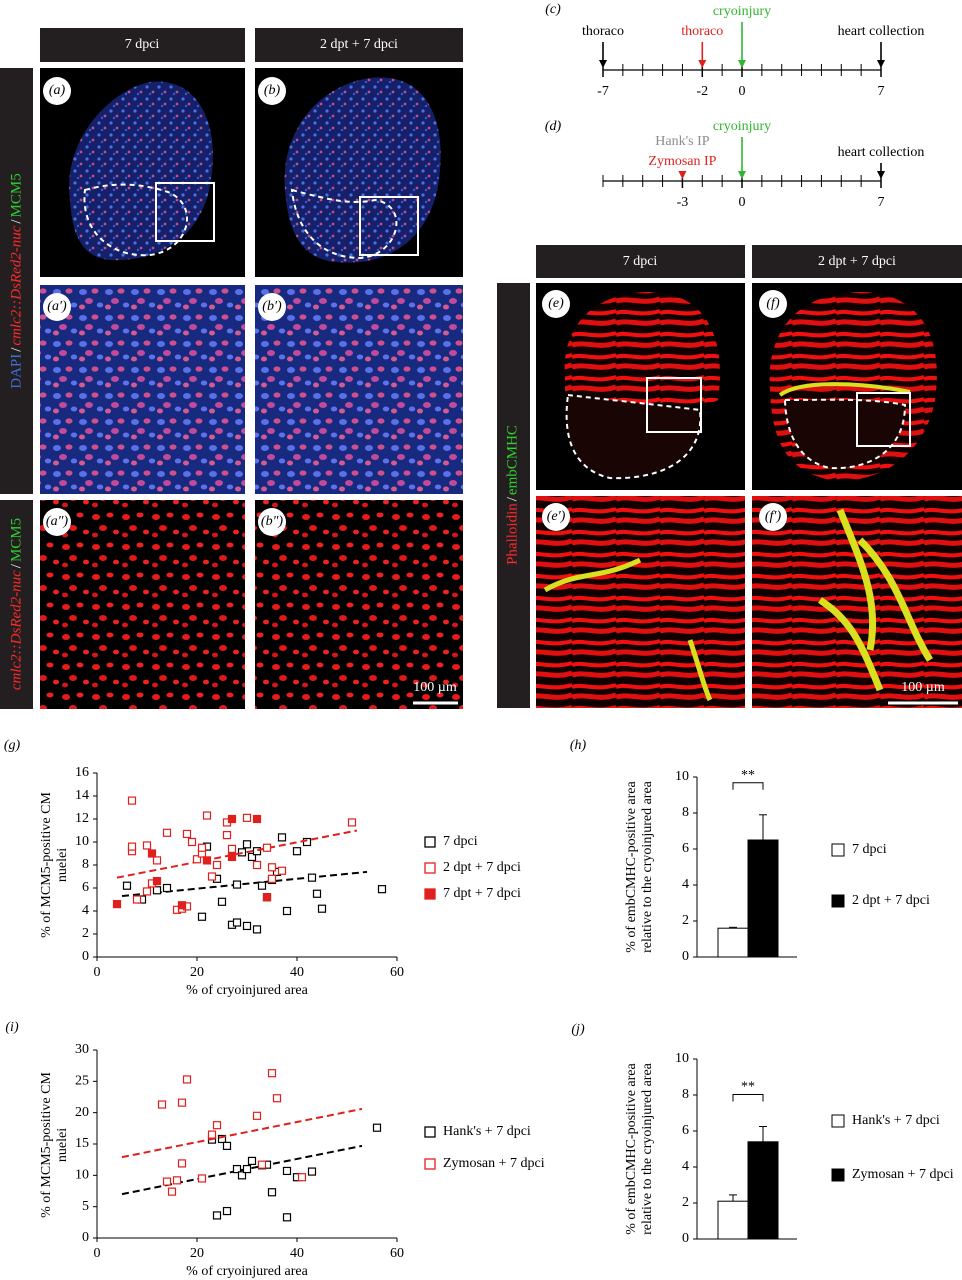 The width and height of the screenshot is (962, 1280). What do you see at coordinates (881, 202) in the screenshot?
I see `timeline-tick-label: 7` at bounding box center [881, 202].